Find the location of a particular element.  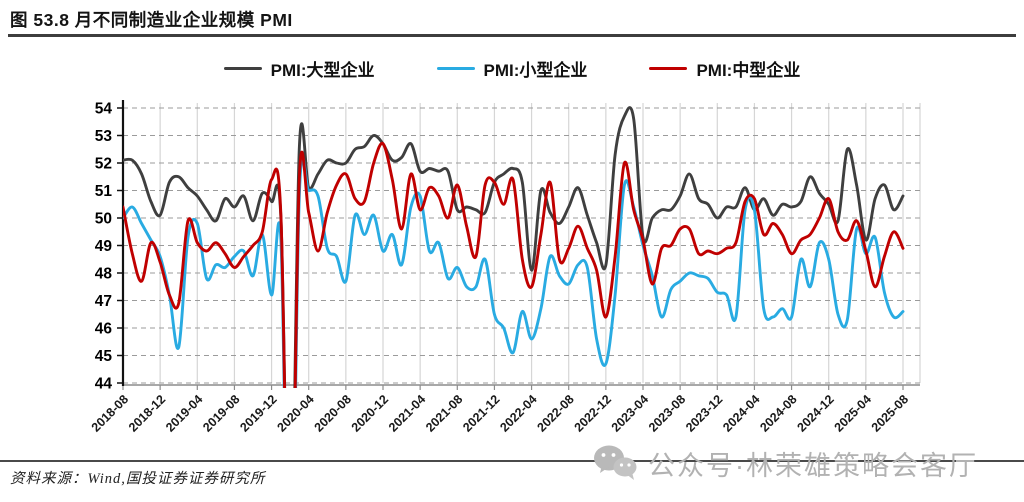

x-tick-label: 2020-08 is located at coordinates (333, 413).